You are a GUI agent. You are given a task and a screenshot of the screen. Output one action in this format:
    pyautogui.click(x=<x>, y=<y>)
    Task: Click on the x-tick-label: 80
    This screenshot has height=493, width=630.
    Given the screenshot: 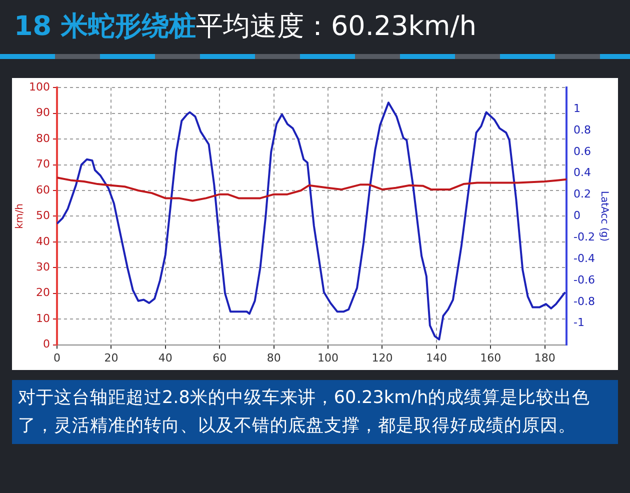 What is the action you would take?
    pyautogui.click(x=273, y=357)
    